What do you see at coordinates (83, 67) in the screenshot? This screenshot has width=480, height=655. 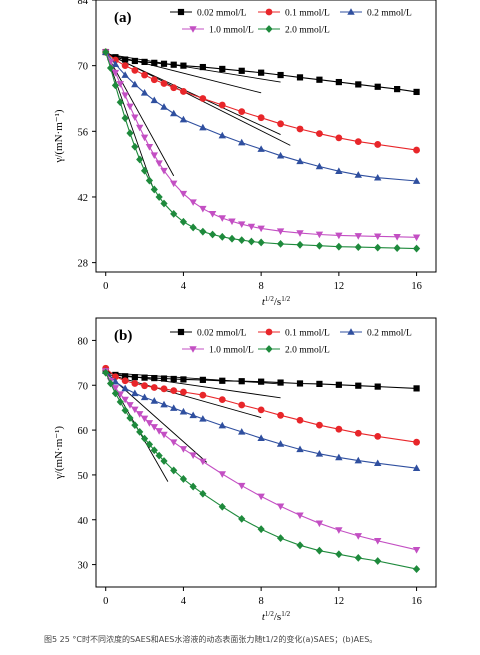 I see `y-tick-label: 70` at bounding box center [83, 67].